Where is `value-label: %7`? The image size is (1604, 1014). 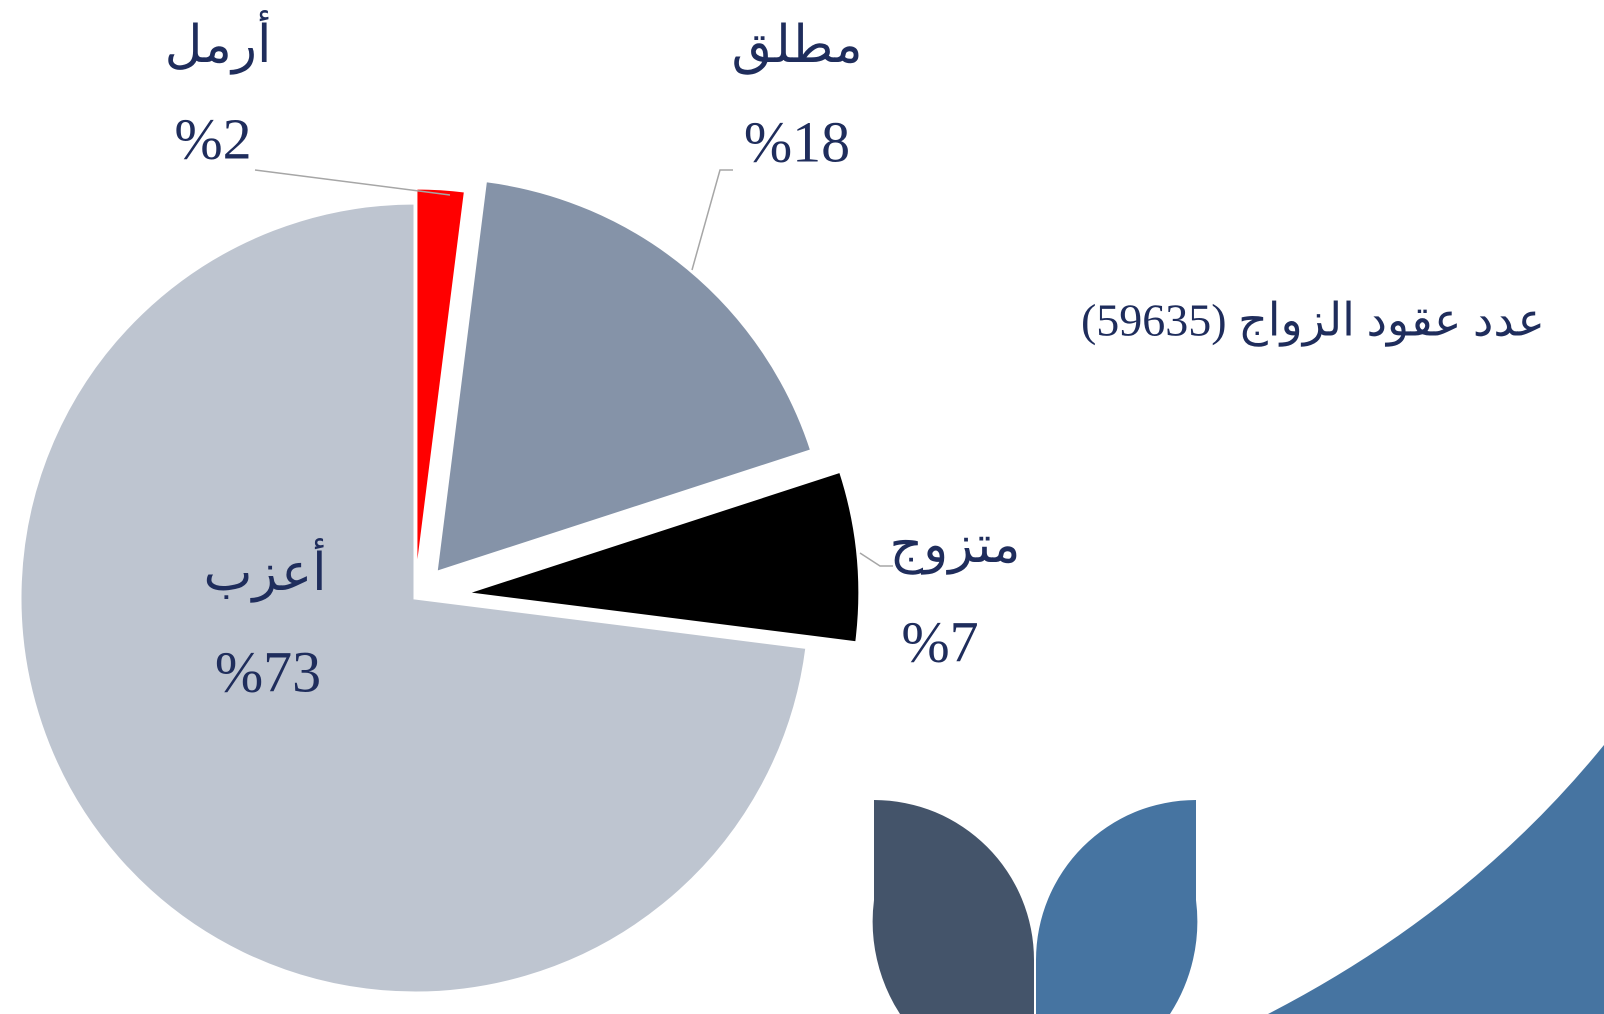
value-label: %7 is located at coordinates (939, 641).